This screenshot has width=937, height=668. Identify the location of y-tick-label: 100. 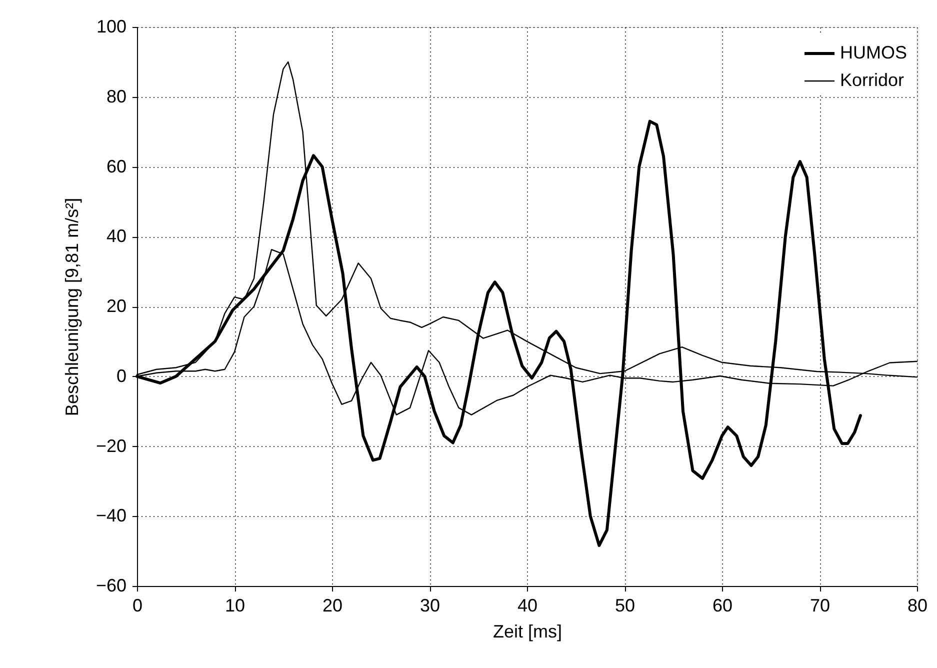
(111, 26).